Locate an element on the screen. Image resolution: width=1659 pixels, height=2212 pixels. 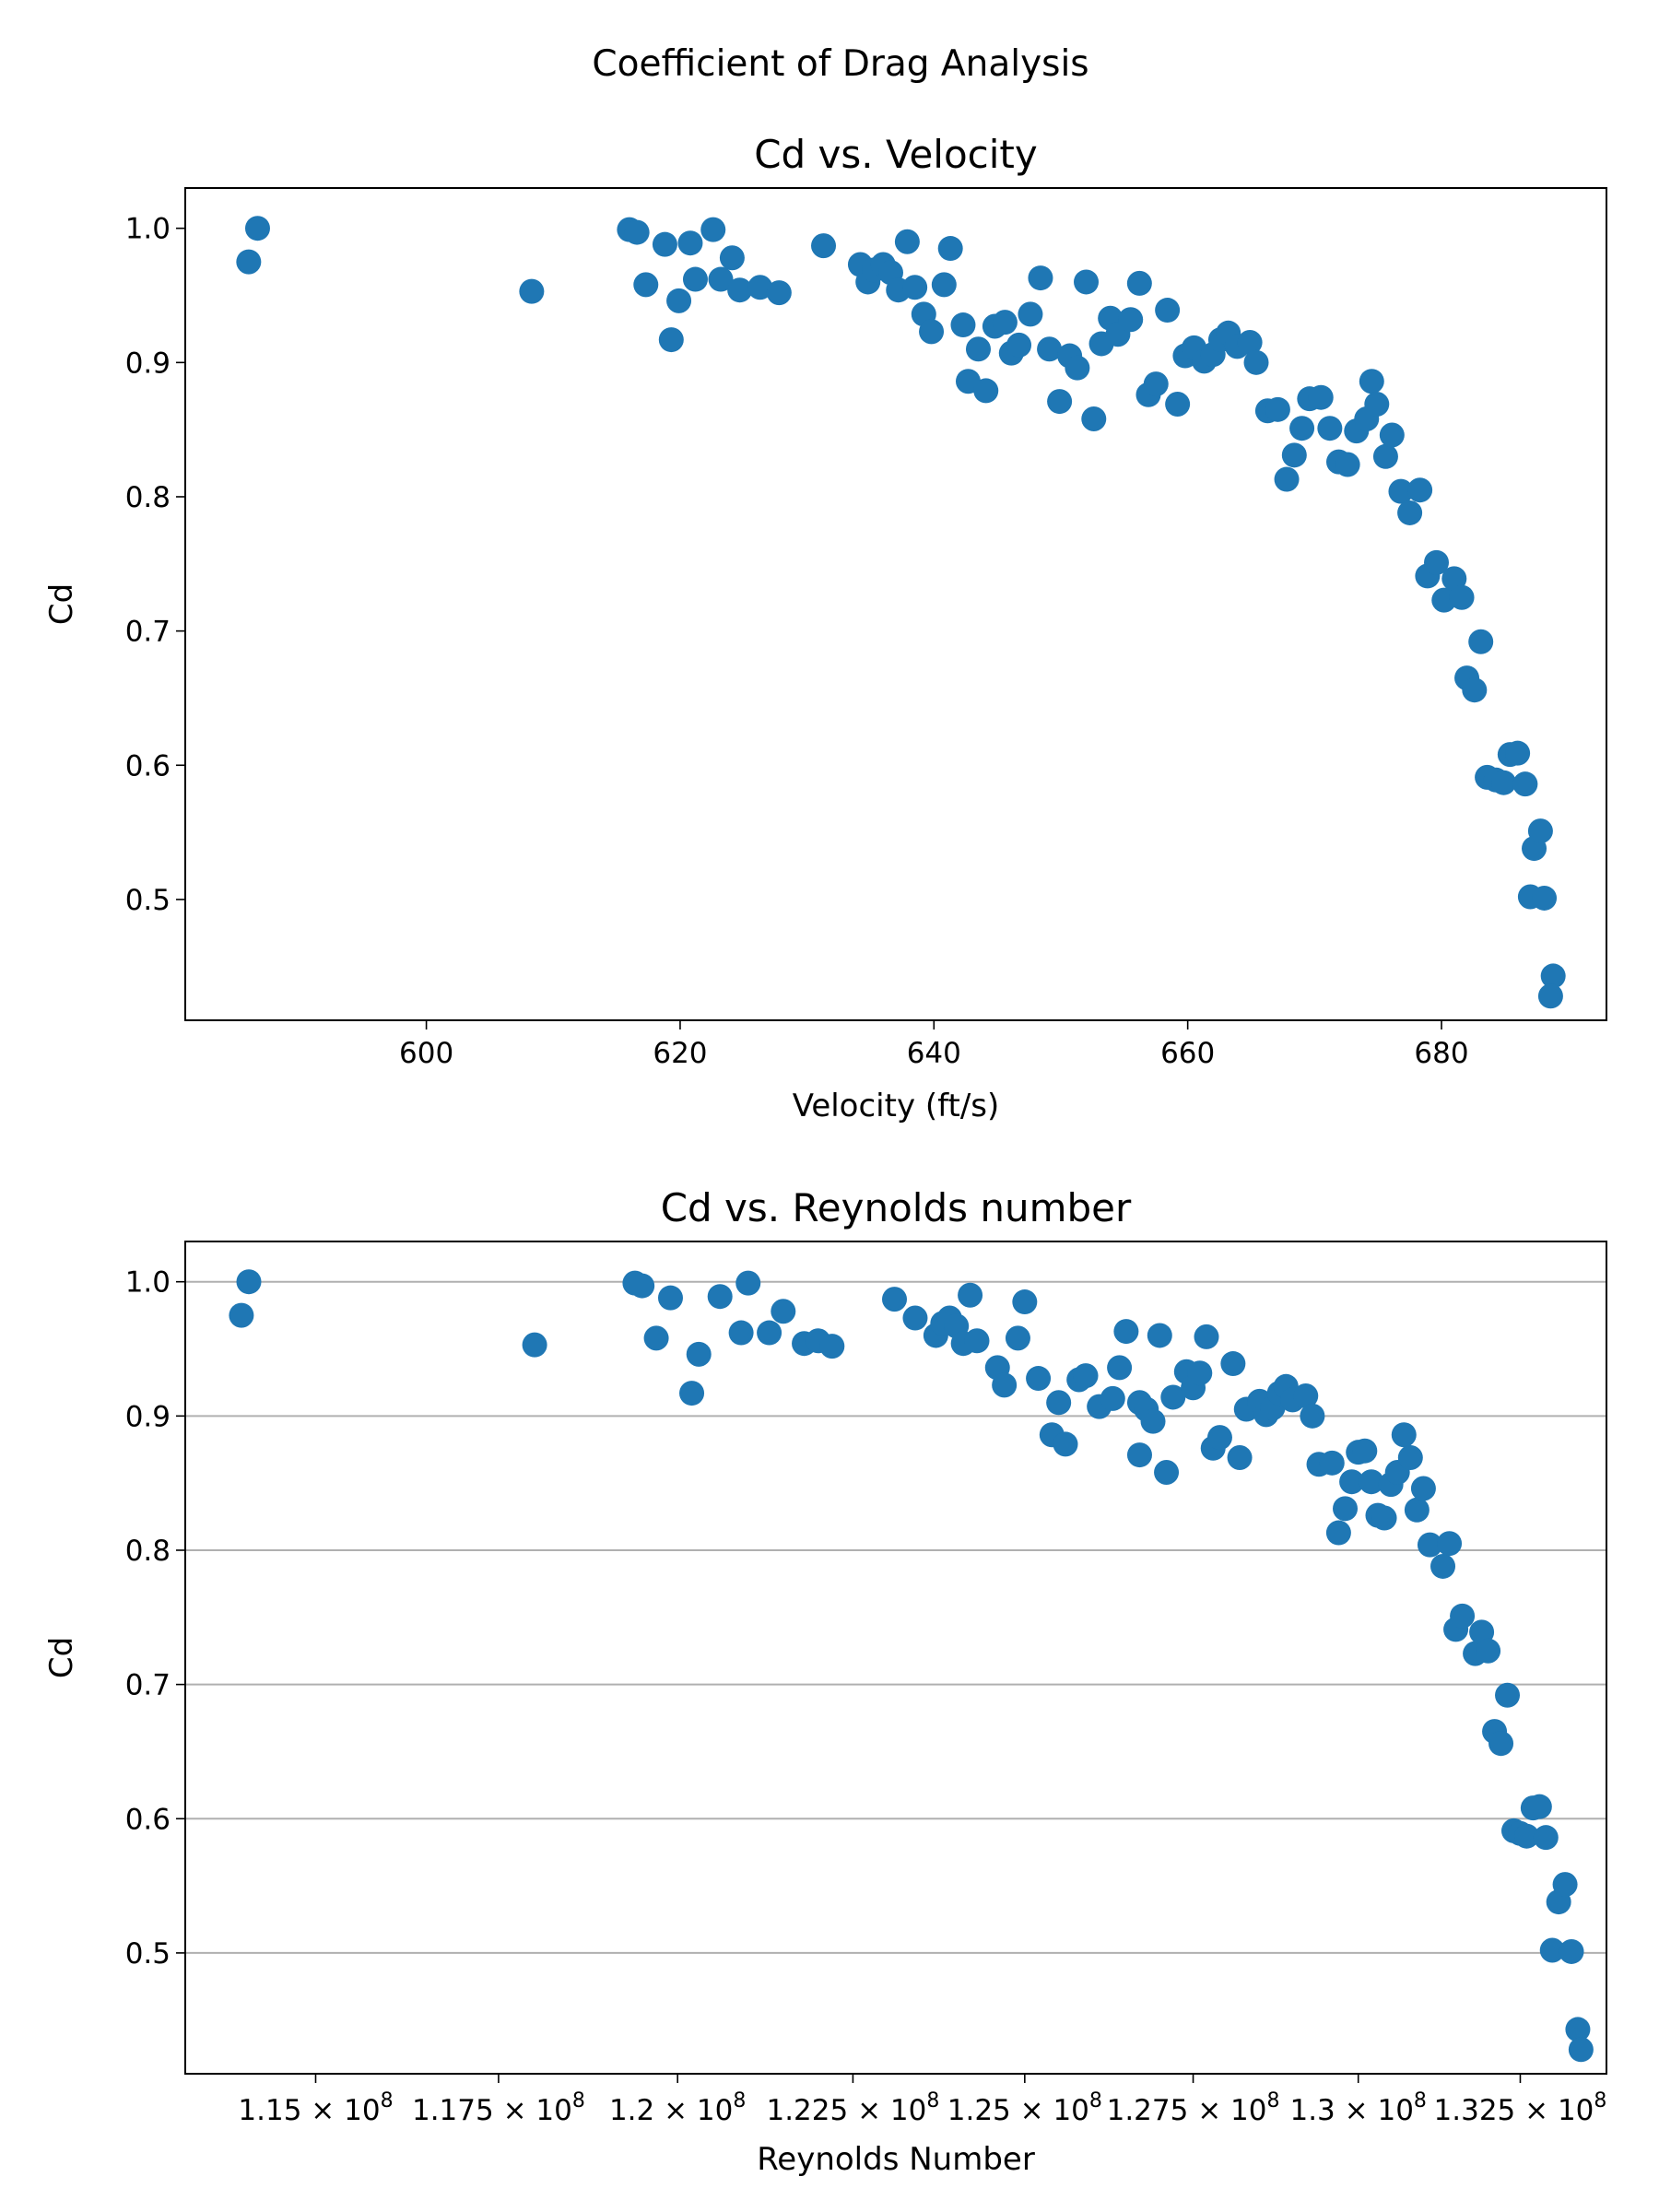
plot-title: Cd vs. Velocity is located at coordinates (896, 154).